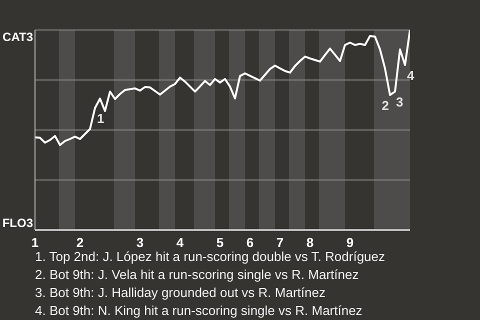  Describe the element at coordinates (220, 242) in the screenshot. I see `x-tick-label: 5` at that location.